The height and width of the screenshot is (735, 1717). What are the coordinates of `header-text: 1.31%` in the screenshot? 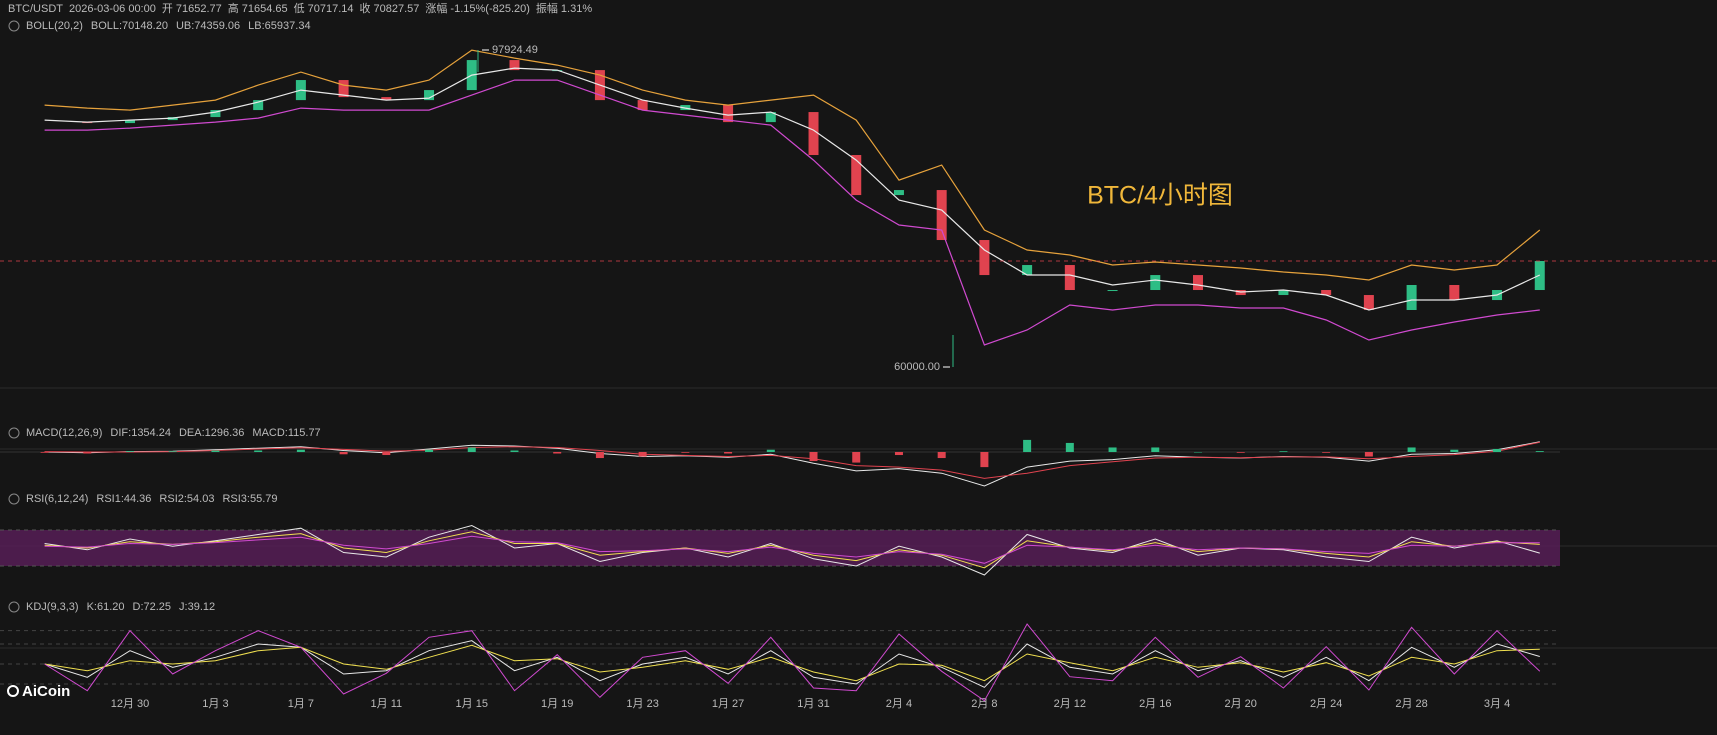 It's located at (576, 9).